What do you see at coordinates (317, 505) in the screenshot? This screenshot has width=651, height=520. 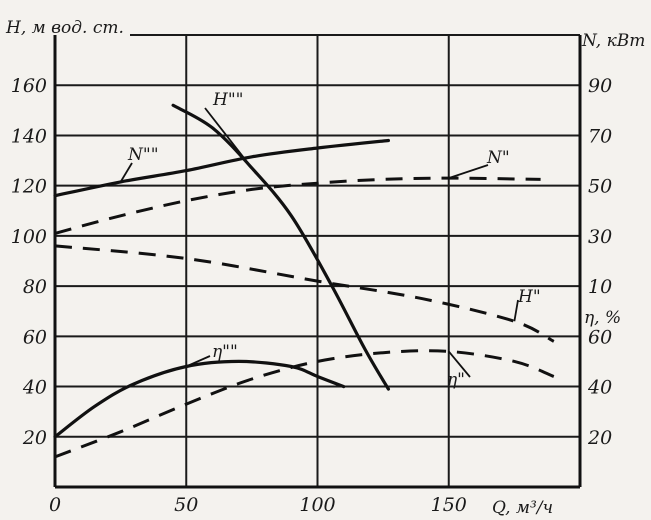 I see `x-tick-label: 100` at bounding box center [317, 505].